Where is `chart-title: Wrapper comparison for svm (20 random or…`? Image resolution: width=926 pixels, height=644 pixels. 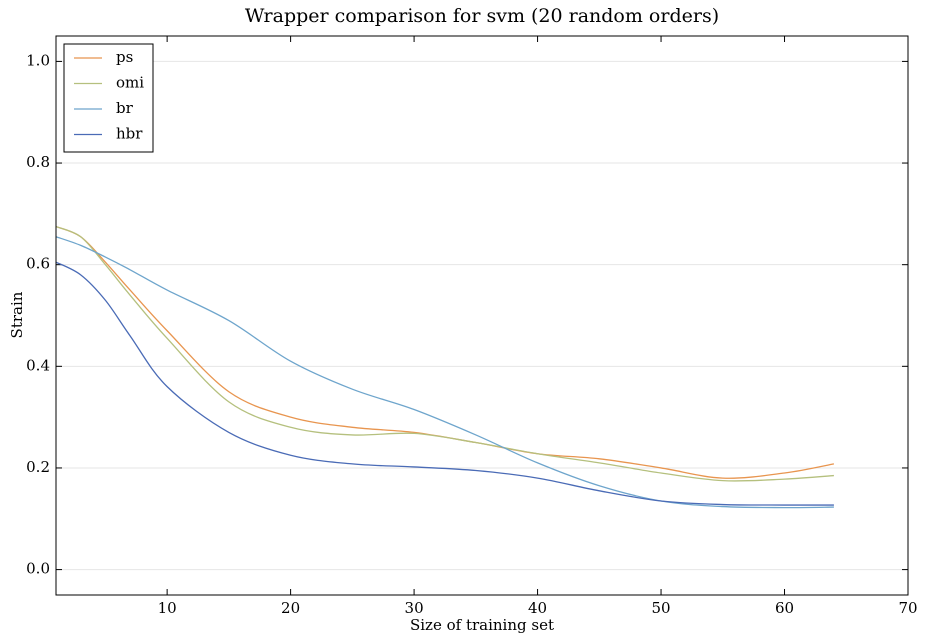 chart-title: Wrapper comparison for svm (20 random or… is located at coordinates (482, 16).